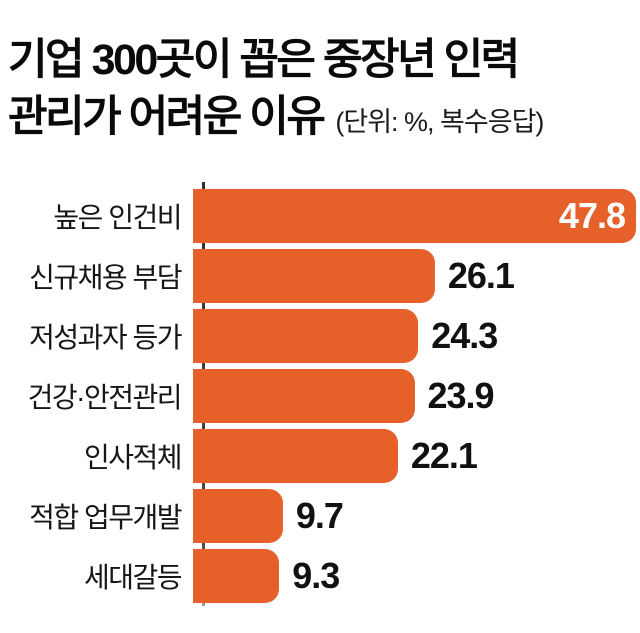  I want to click on bar-track: 23.9, so click(414, 396).